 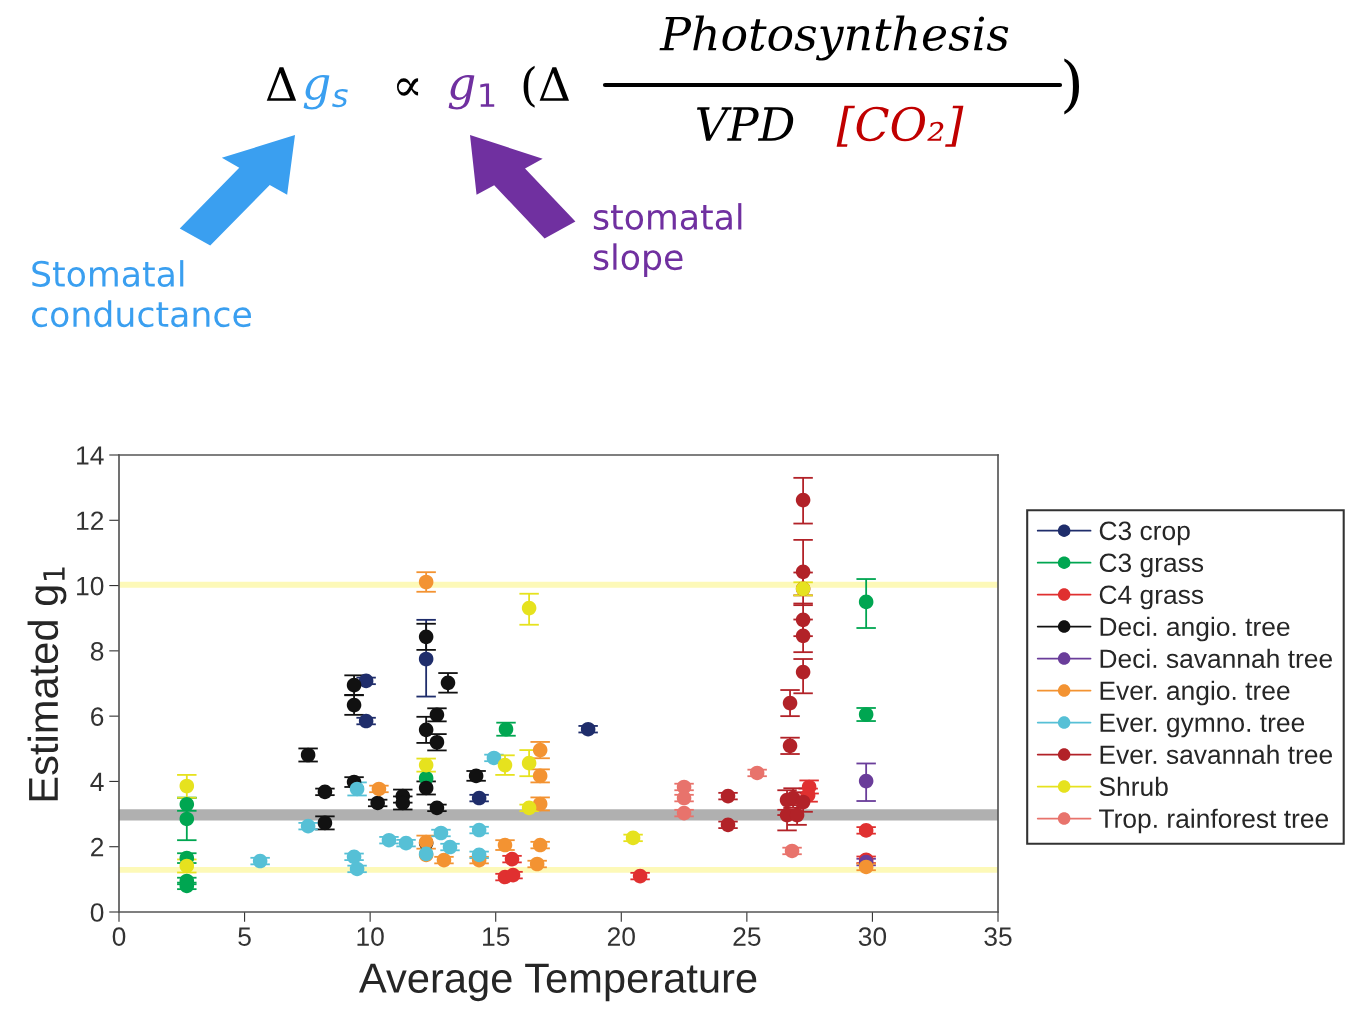 What do you see at coordinates (1133, 786) in the screenshot?
I see `legend-label: Shrub` at bounding box center [1133, 786].